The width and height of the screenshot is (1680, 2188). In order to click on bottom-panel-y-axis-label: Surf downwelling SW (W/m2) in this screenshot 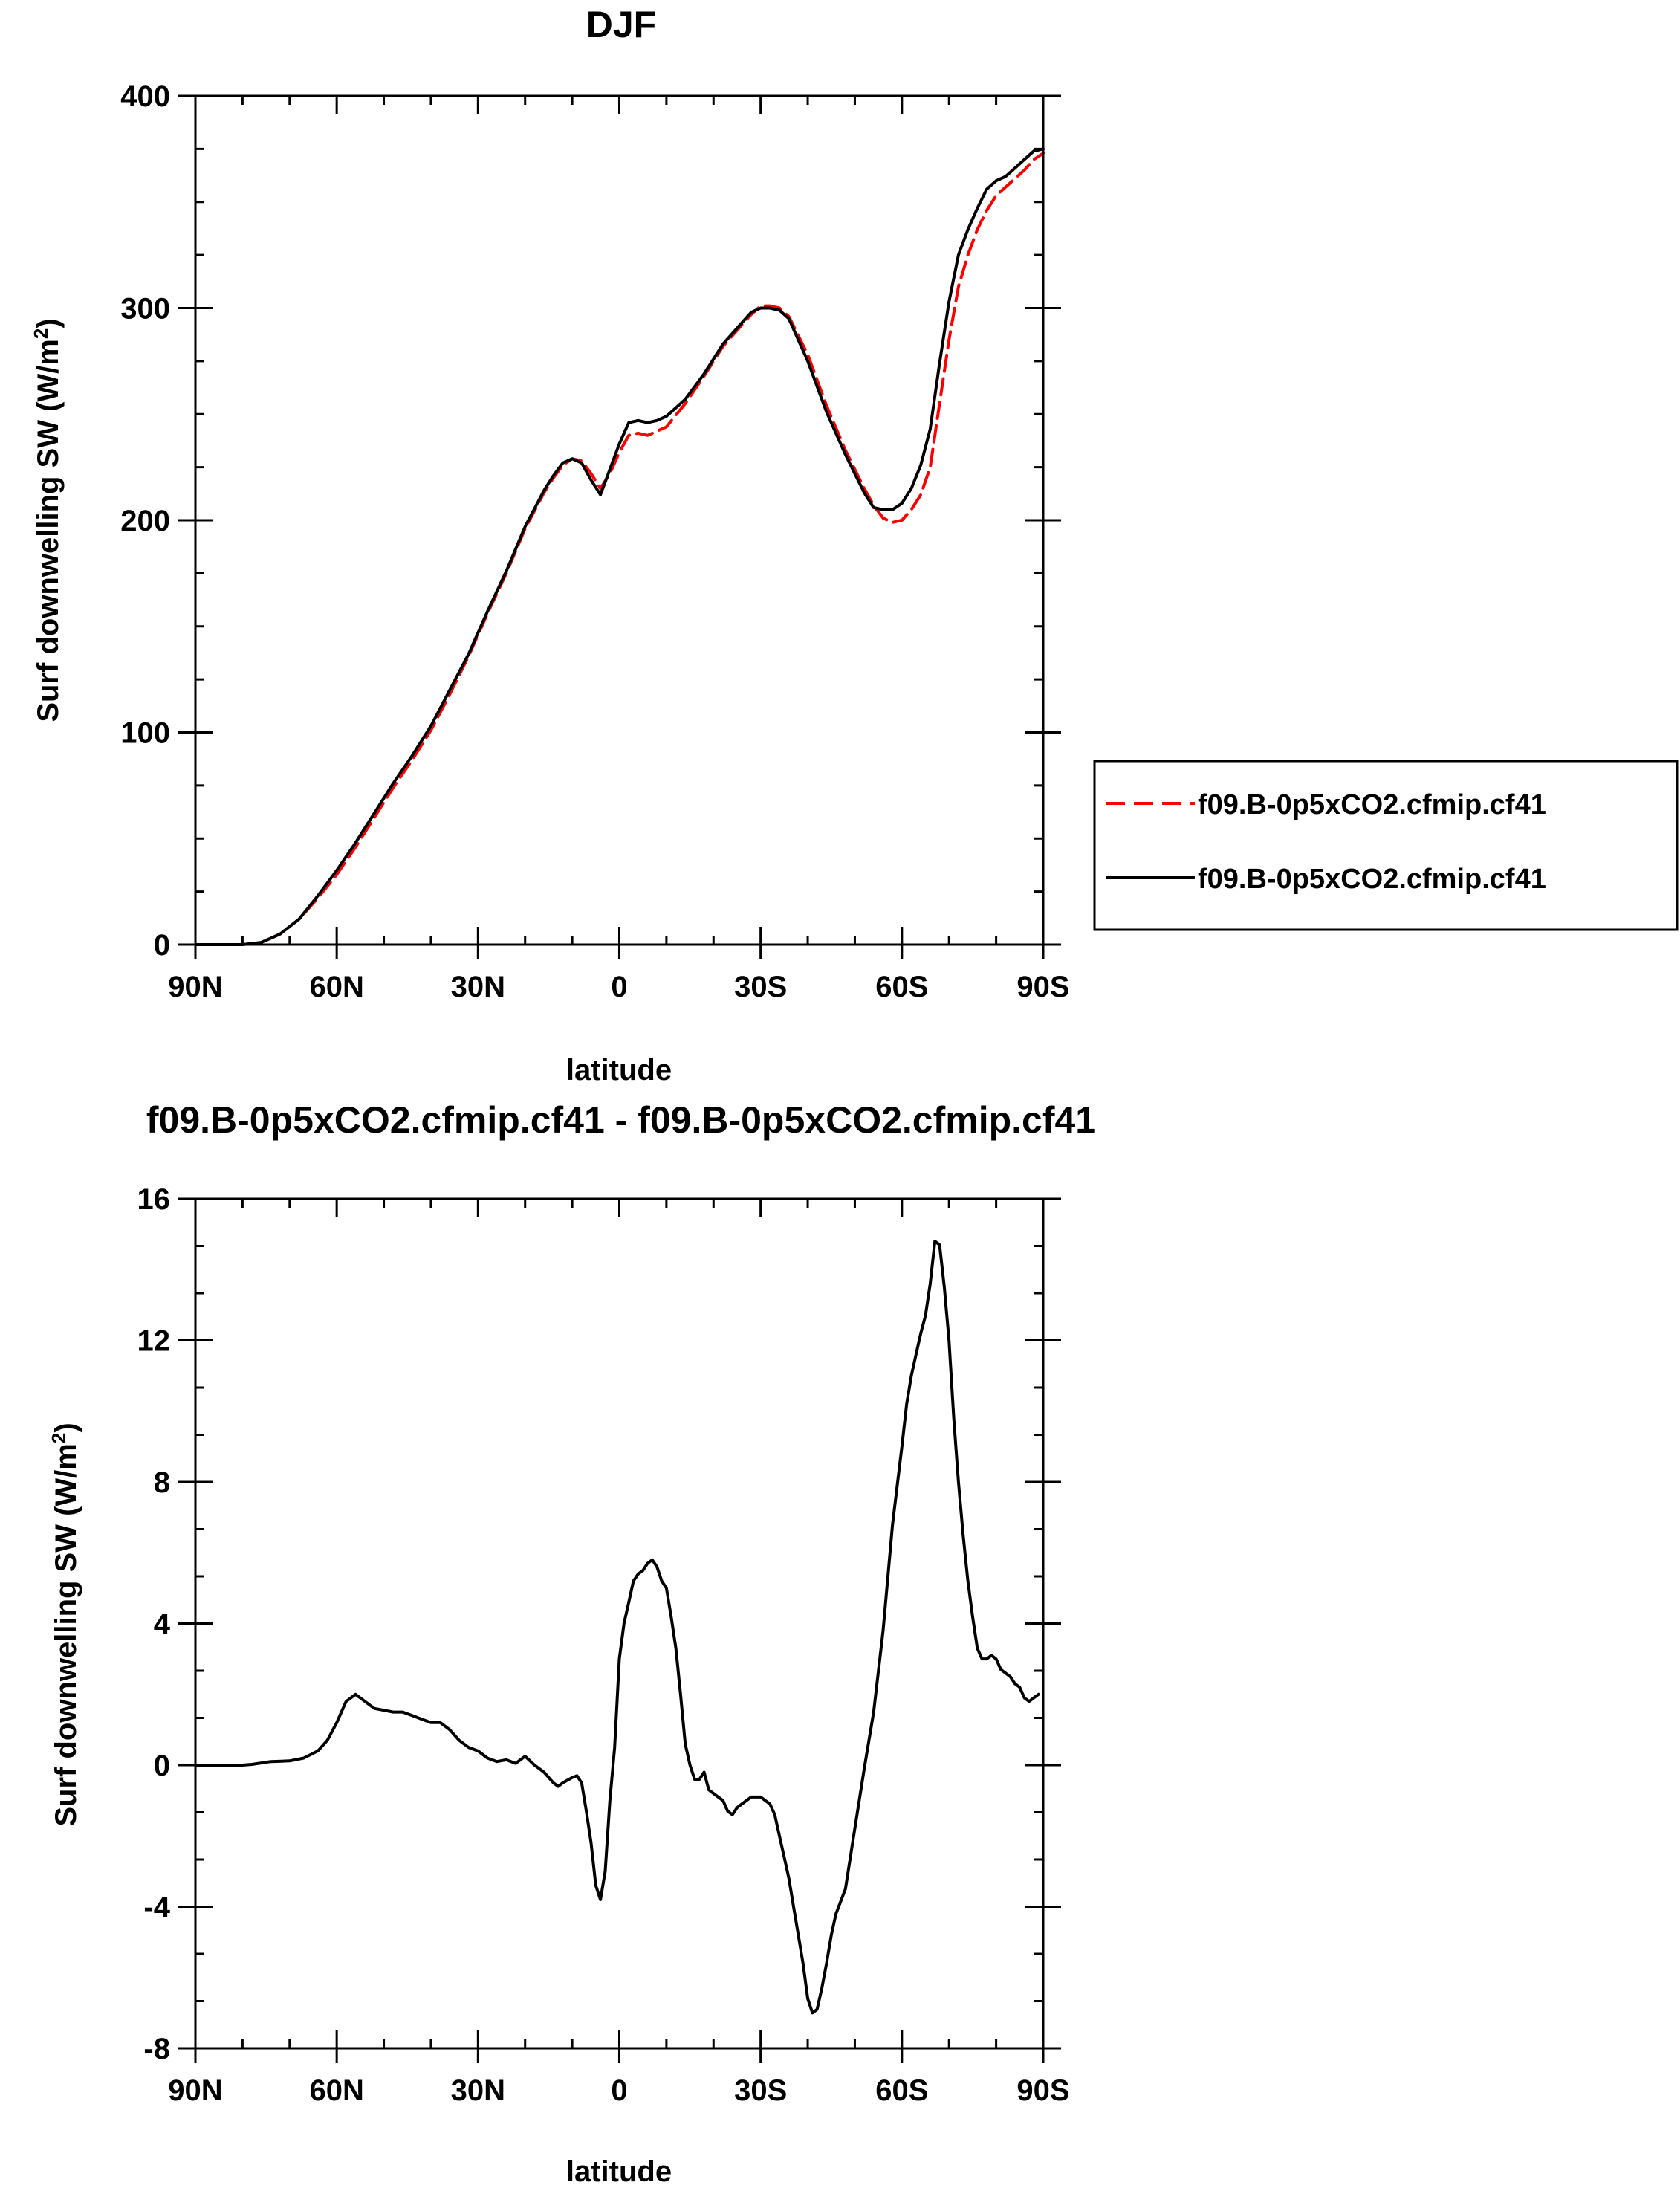, I will do `click(65, 1624)`.